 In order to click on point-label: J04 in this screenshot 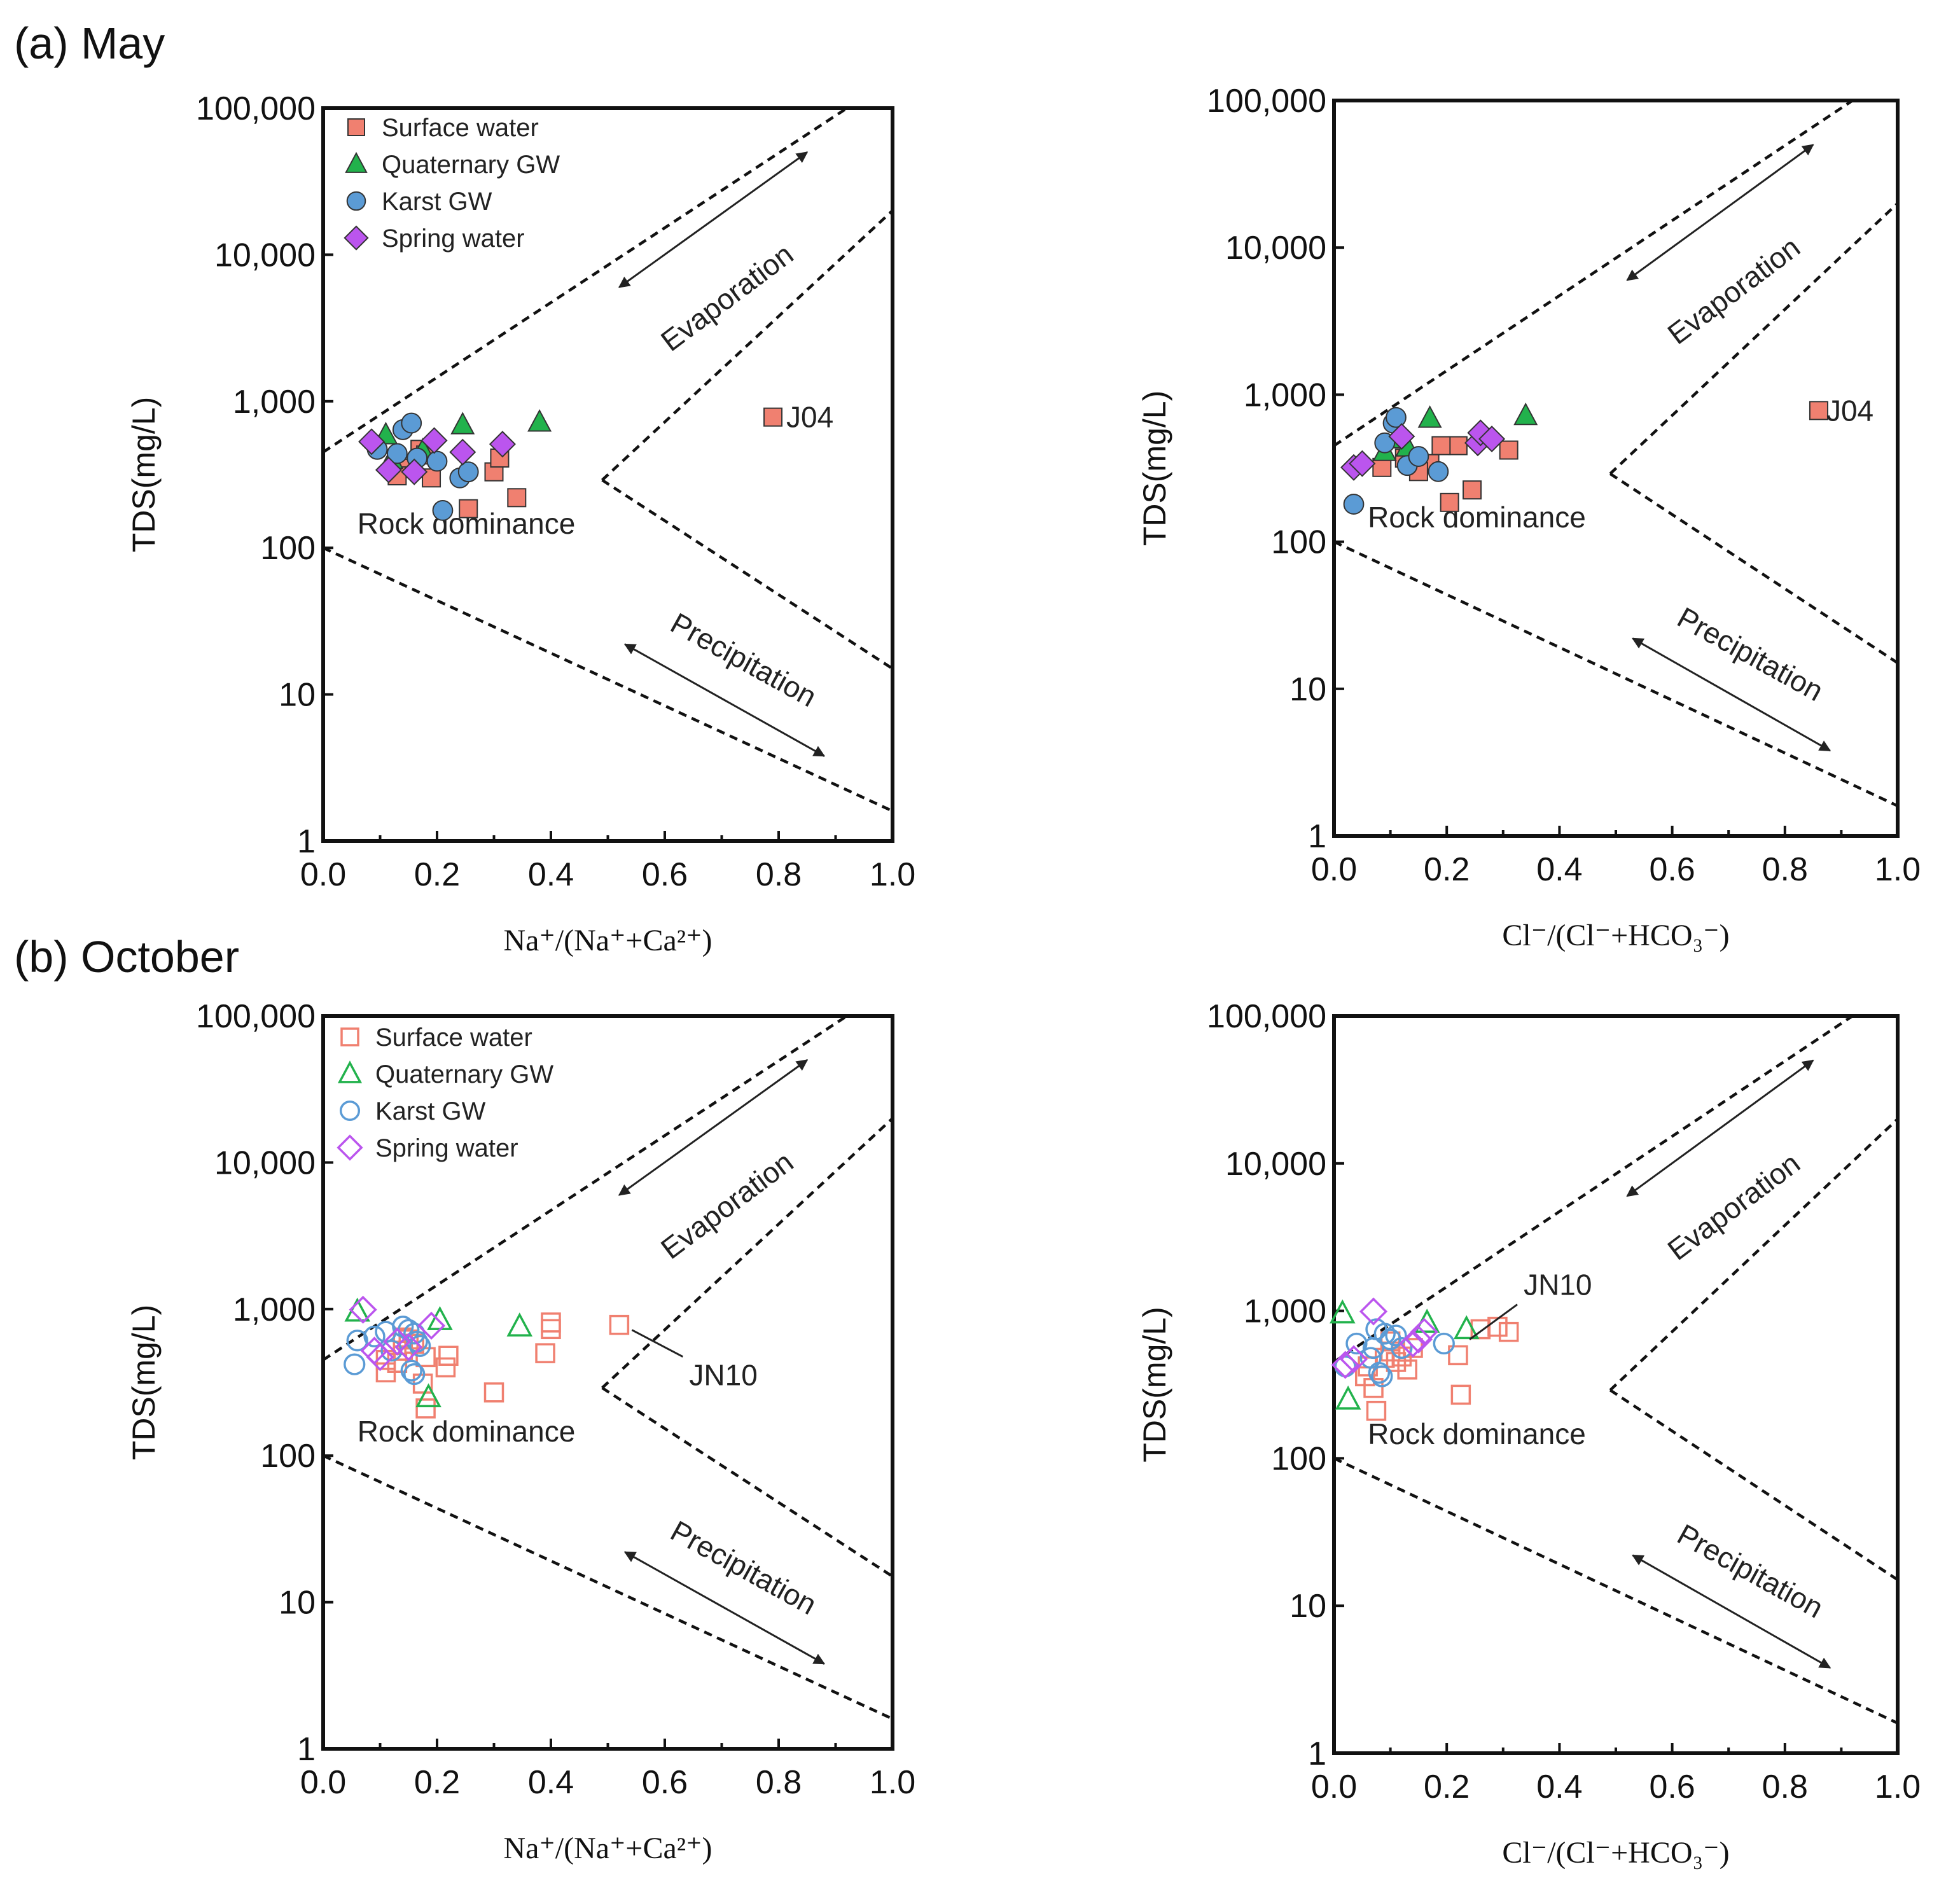, I will do `click(1849, 410)`.